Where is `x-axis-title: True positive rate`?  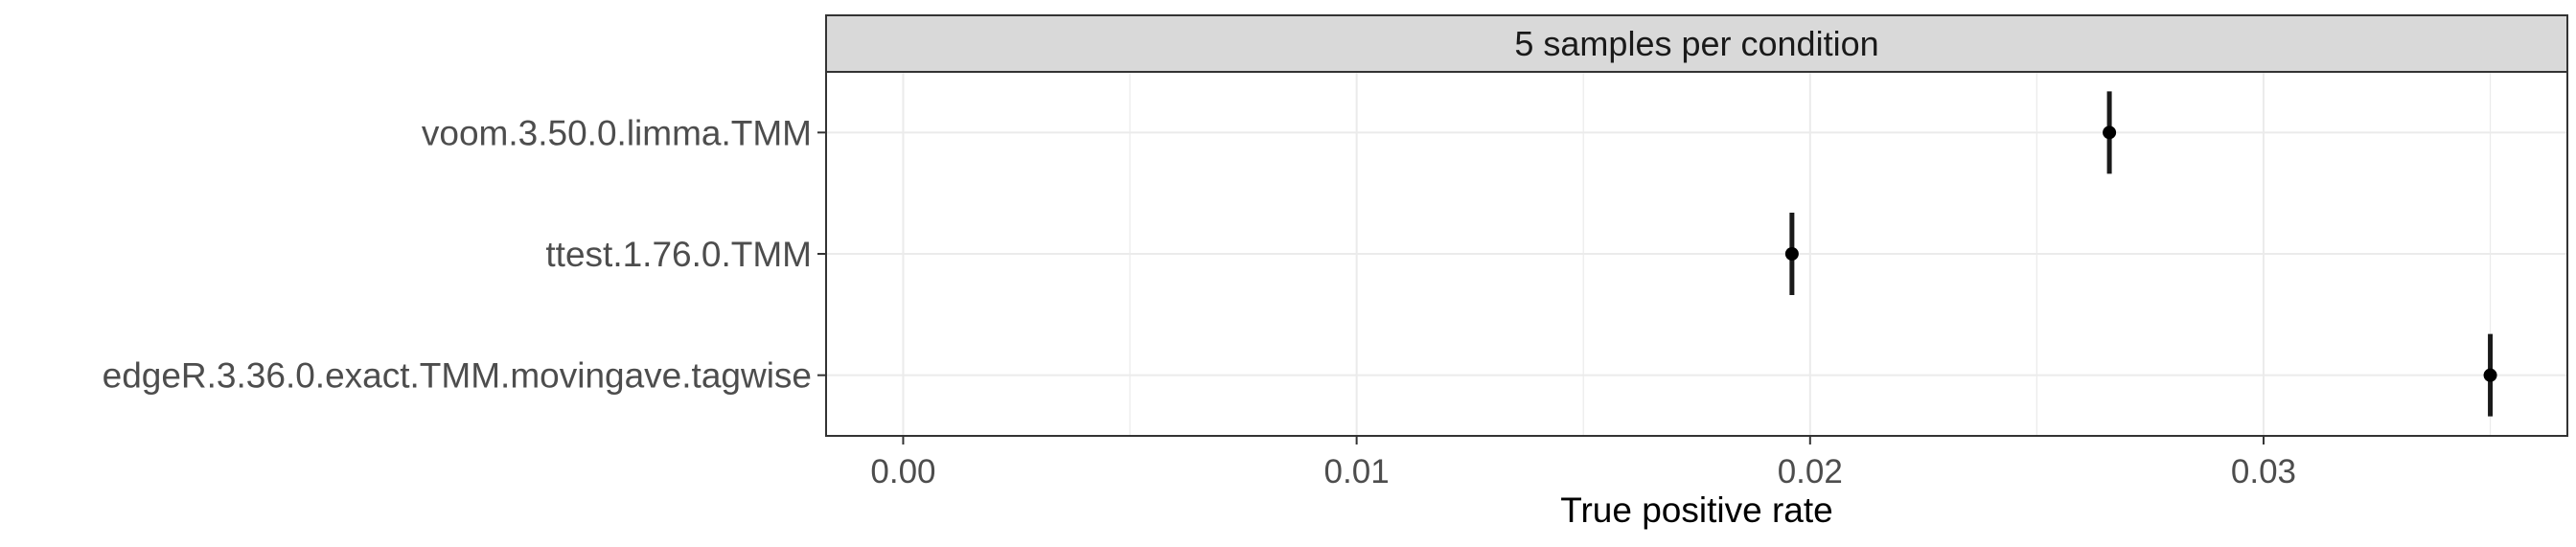 x-axis-title: True positive rate is located at coordinates (1696, 510).